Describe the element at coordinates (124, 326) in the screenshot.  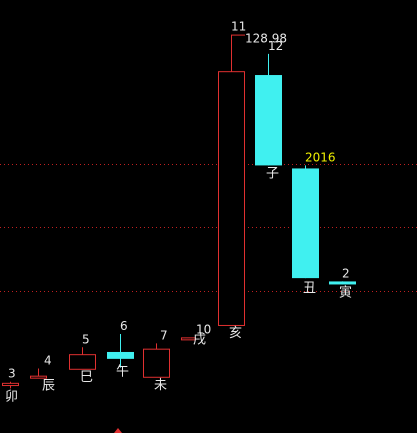
I see `period-number-label: 6` at that location.